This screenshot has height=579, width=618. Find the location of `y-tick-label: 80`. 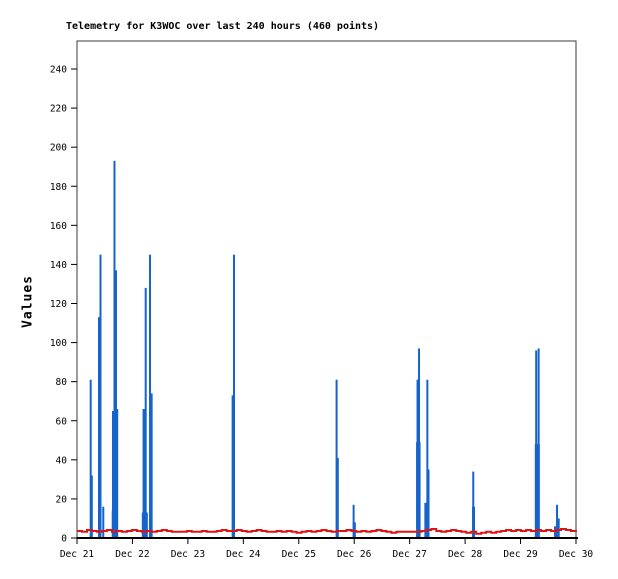

y-tick-label: 80 is located at coordinates (62, 382).